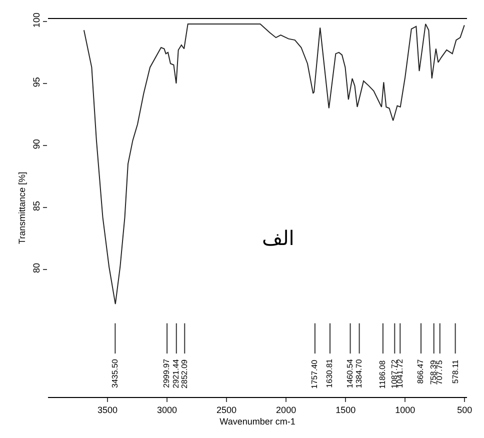 The height and width of the screenshot is (438, 484). What do you see at coordinates (383, 374) in the screenshot?
I see `annotation: 1186.08` at bounding box center [383, 374].